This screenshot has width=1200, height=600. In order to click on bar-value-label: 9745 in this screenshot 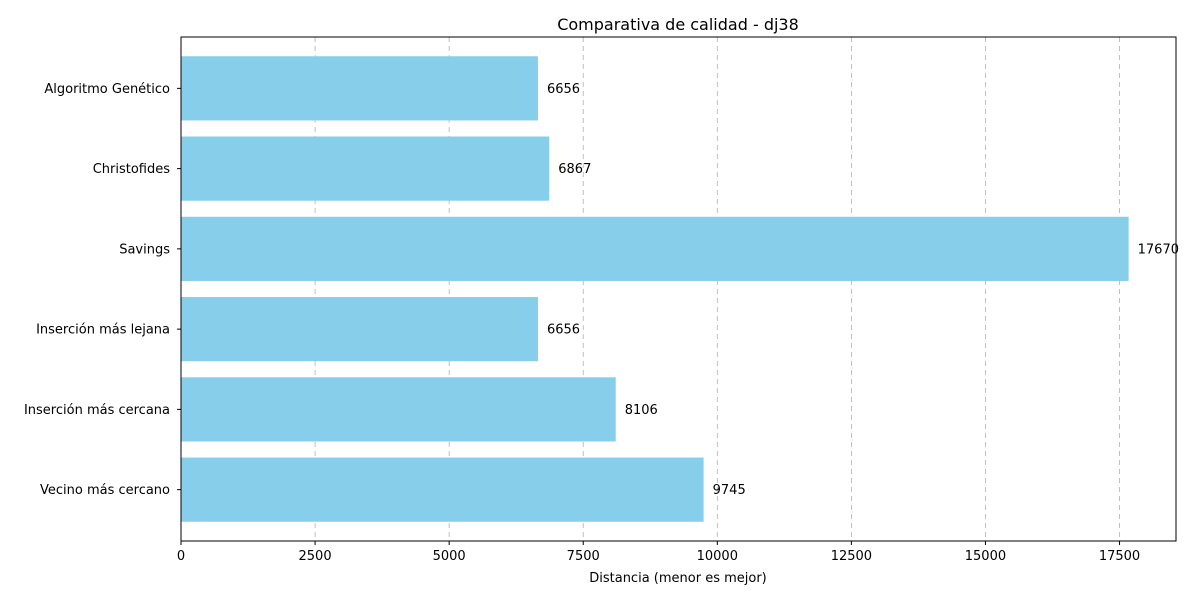, I will do `click(729, 490)`.